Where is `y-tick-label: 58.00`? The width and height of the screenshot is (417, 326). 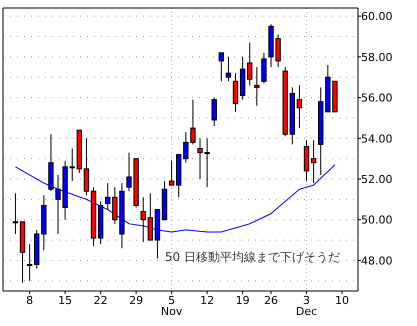
y-tick-label: 58.00 is located at coordinates (376, 57).